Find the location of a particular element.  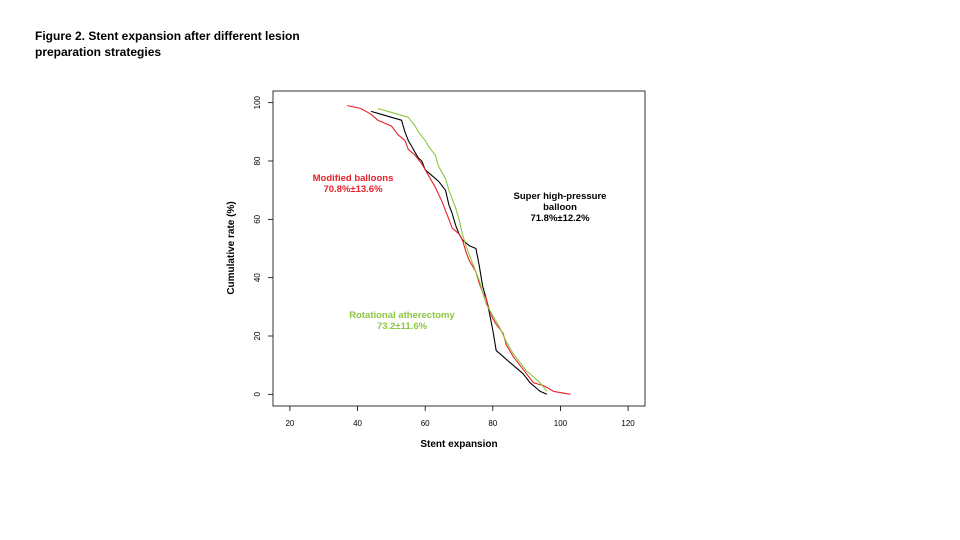

y-tick-label: 0 is located at coordinates (257, 394).